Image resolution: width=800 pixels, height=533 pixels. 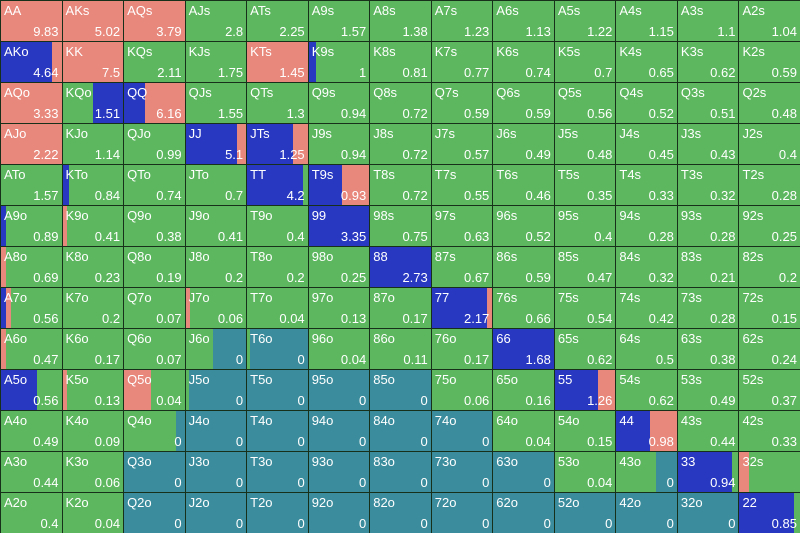 What do you see at coordinates (199, 297) in the screenshot?
I see `hand-label: J7o` at bounding box center [199, 297].